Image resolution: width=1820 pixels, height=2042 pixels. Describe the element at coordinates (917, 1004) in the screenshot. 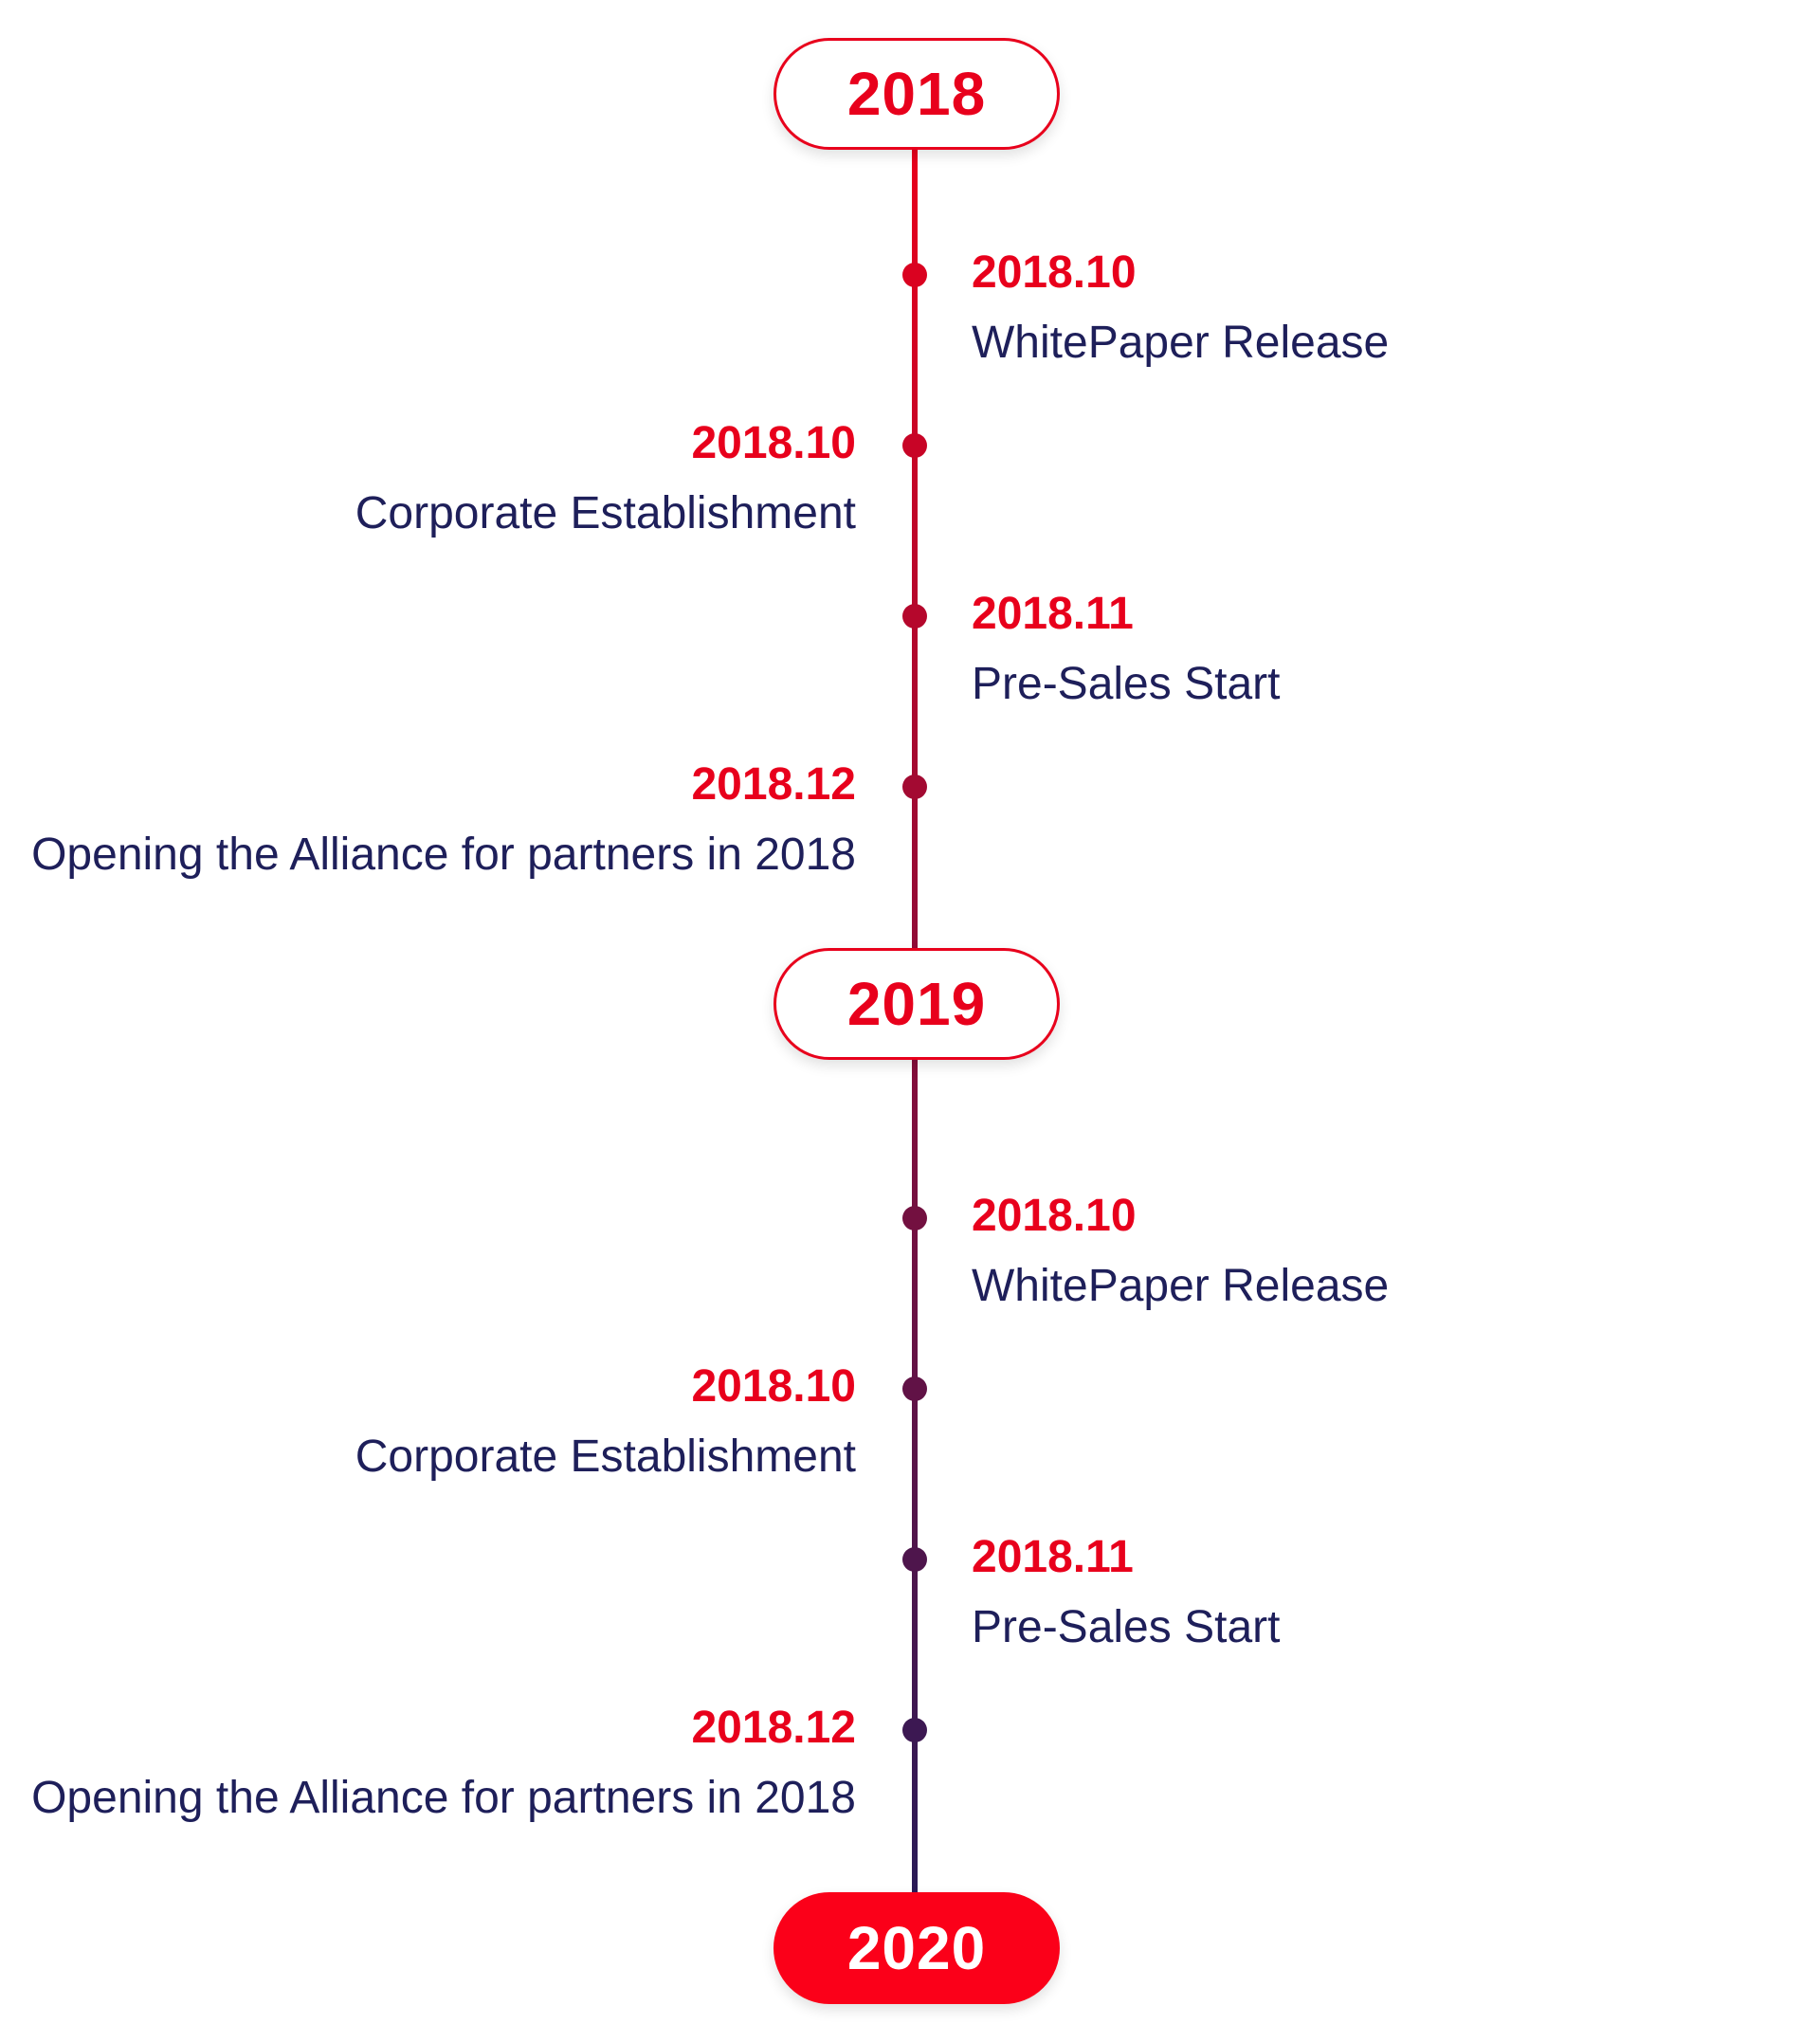

I see `year-pill-2019: 2019` at that location.